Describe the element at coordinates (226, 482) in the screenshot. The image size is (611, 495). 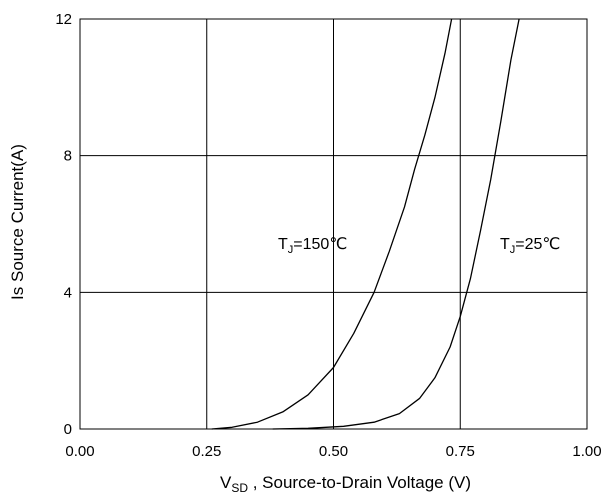
I see `x-axis-label-main: V` at that location.